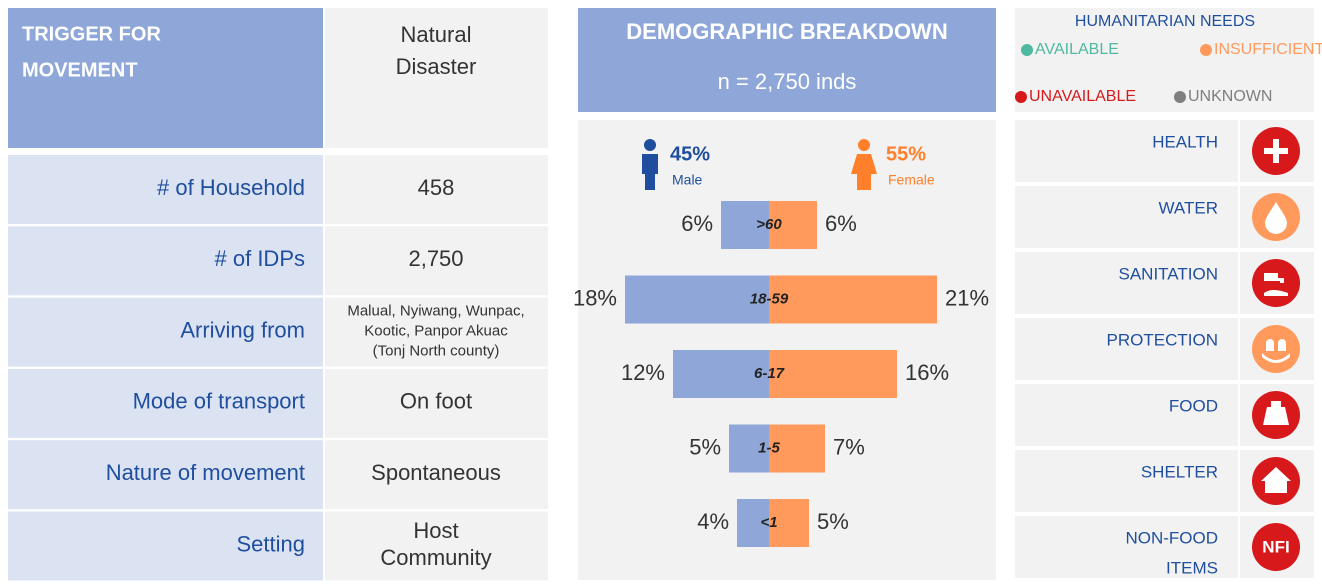 The image size is (1322, 586). What do you see at coordinates (205, 472) in the screenshot?
I see `row-label: Nature of movement` at bounding box center [205, 472].